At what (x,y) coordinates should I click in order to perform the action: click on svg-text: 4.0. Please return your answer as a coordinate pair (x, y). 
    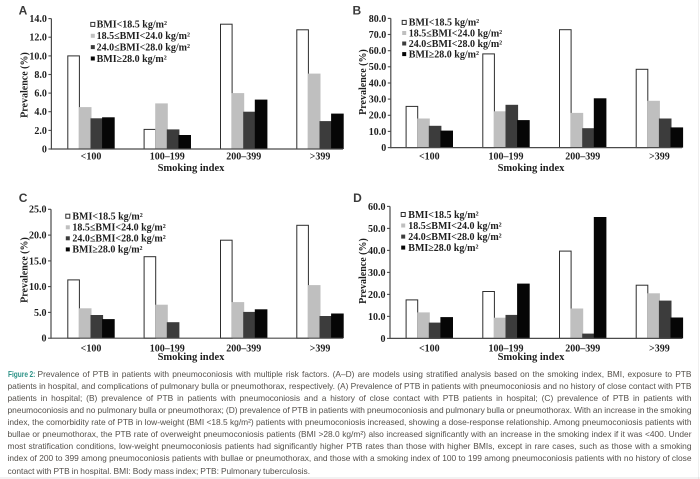
    Looking at the image, I should click on (40, 112).